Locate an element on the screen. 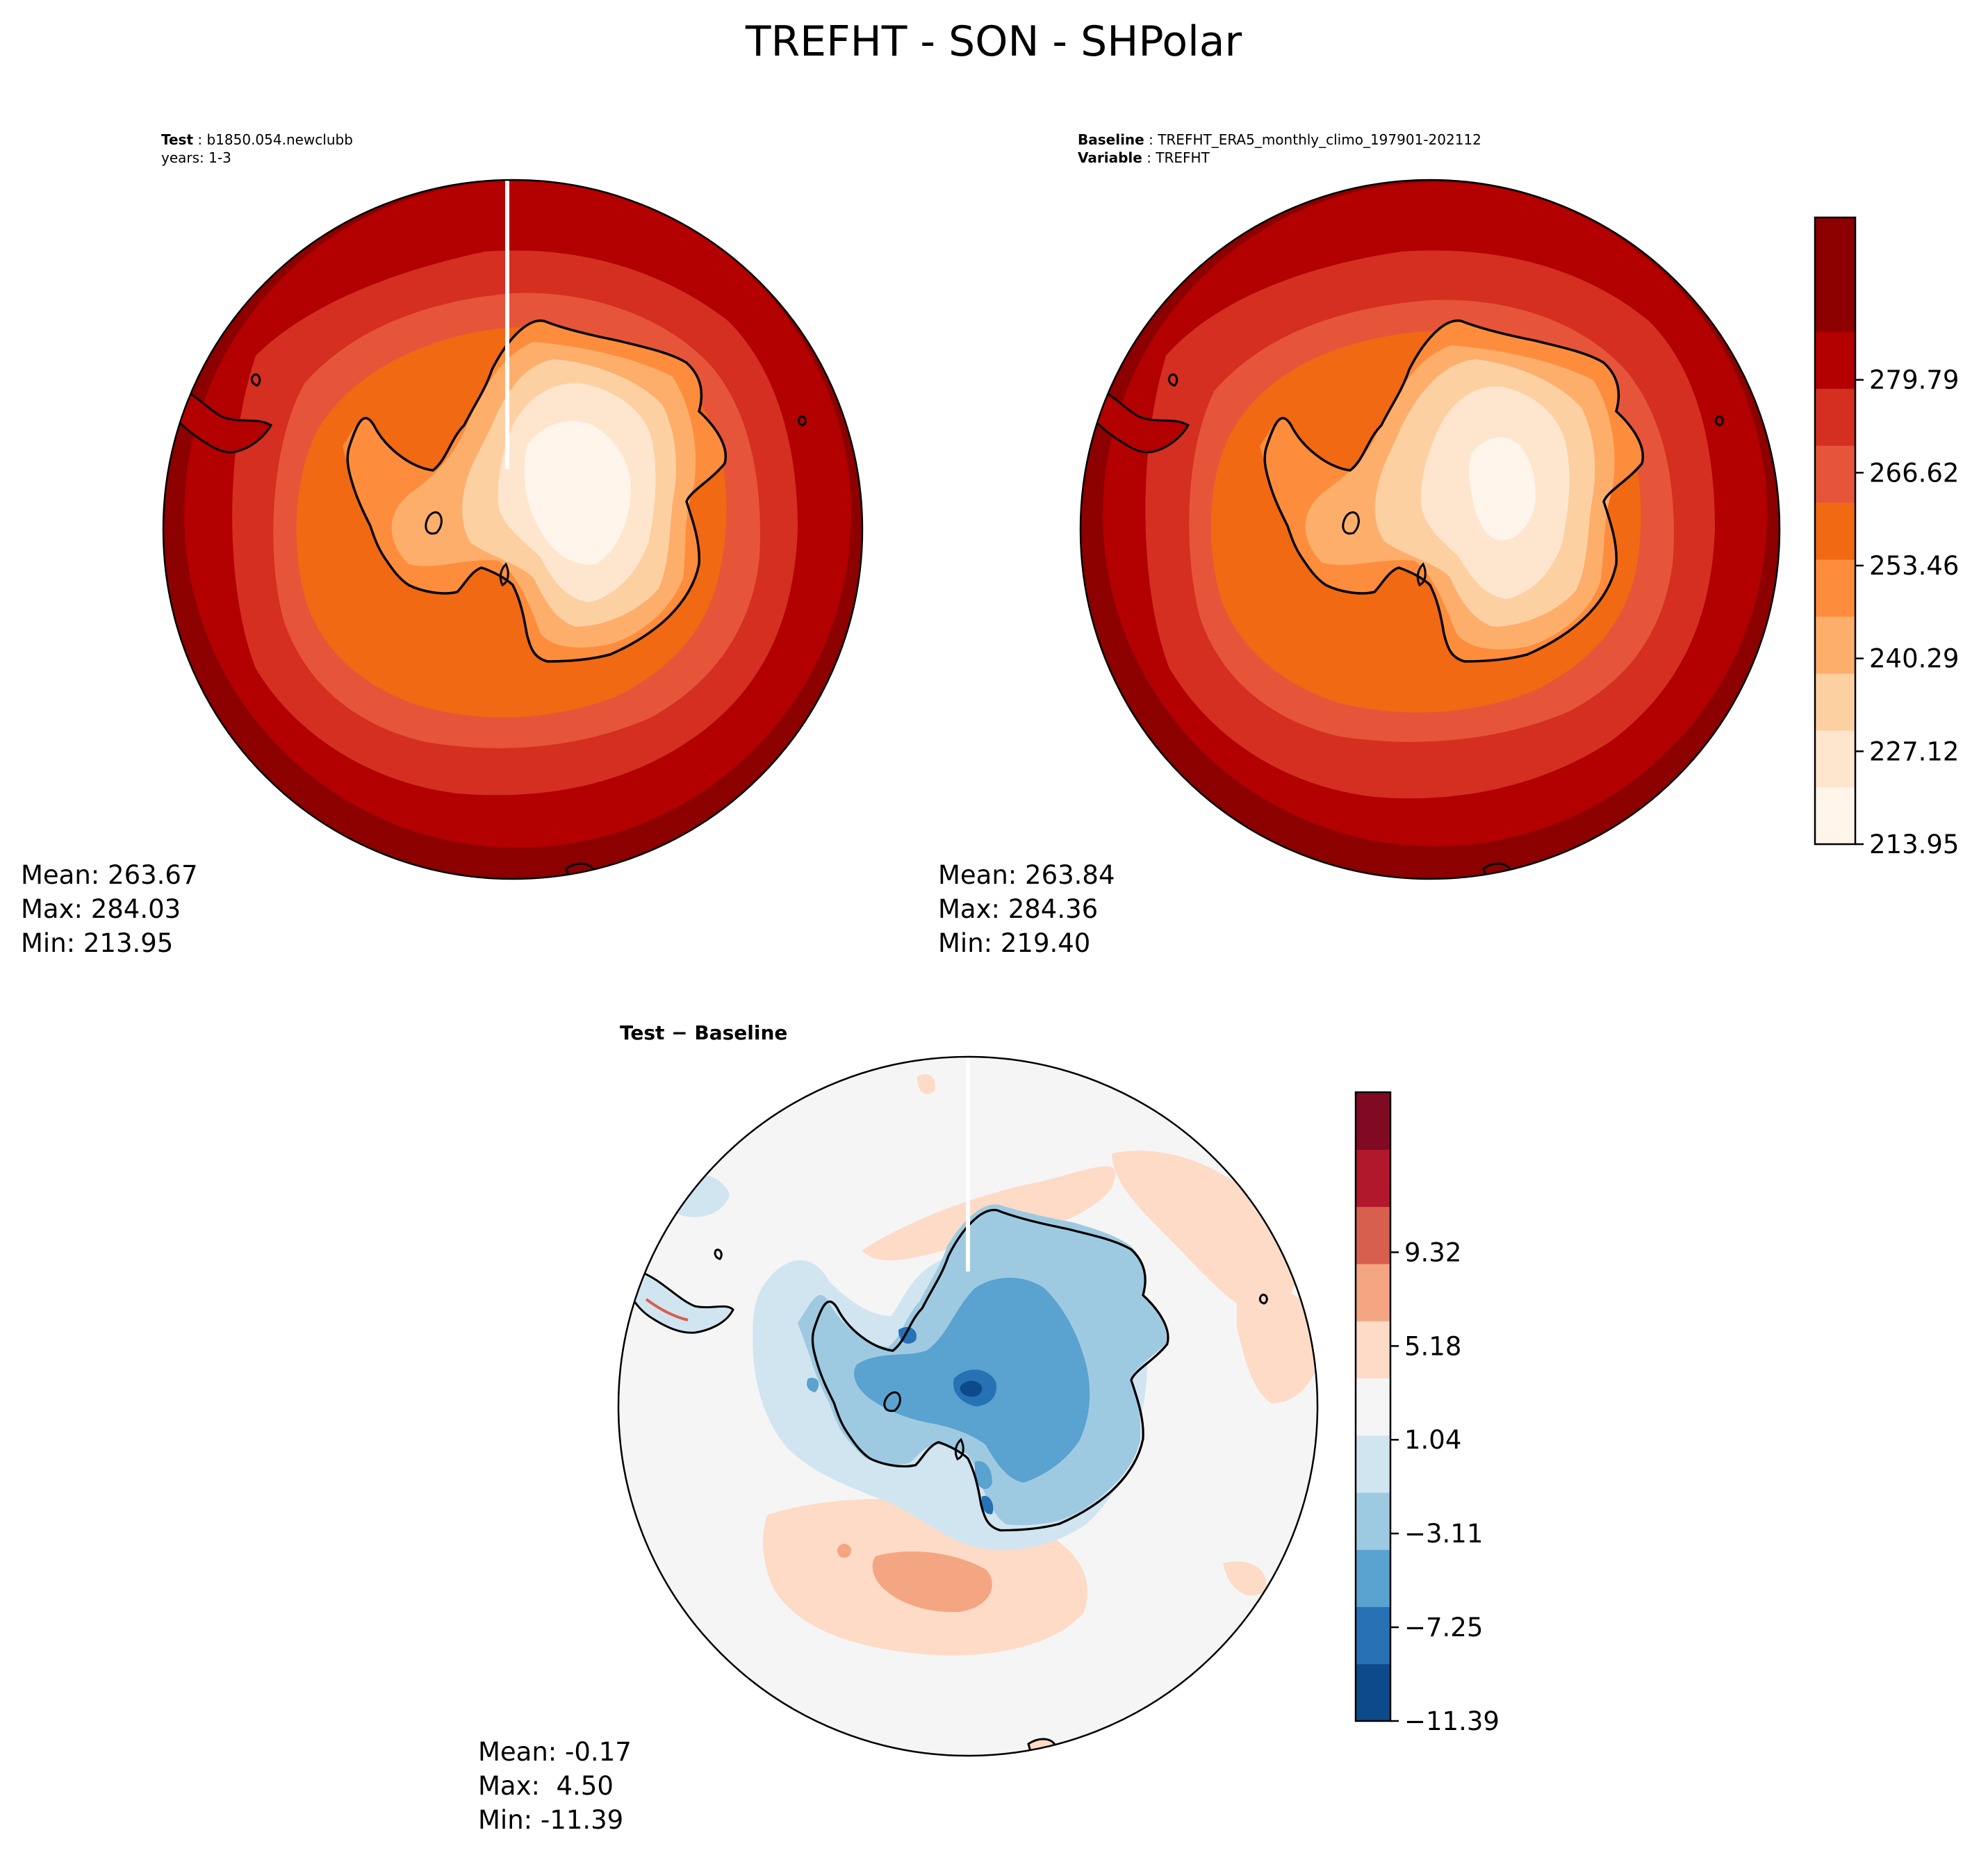 This screenshot has width=1988, height=1853. test-meta-value: b1850.054.newclubb is located at coordinates (279, 139).